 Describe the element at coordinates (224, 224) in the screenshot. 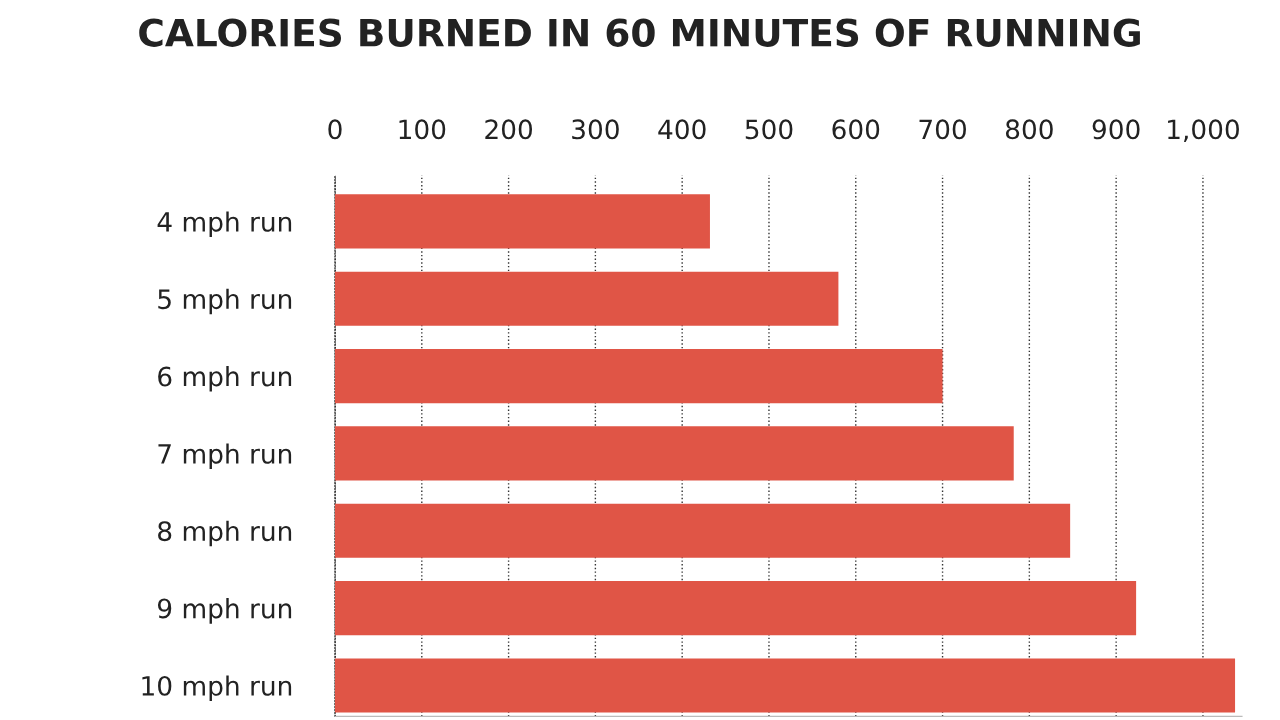

I see `y-tick-label: 4 mph run` at that location.